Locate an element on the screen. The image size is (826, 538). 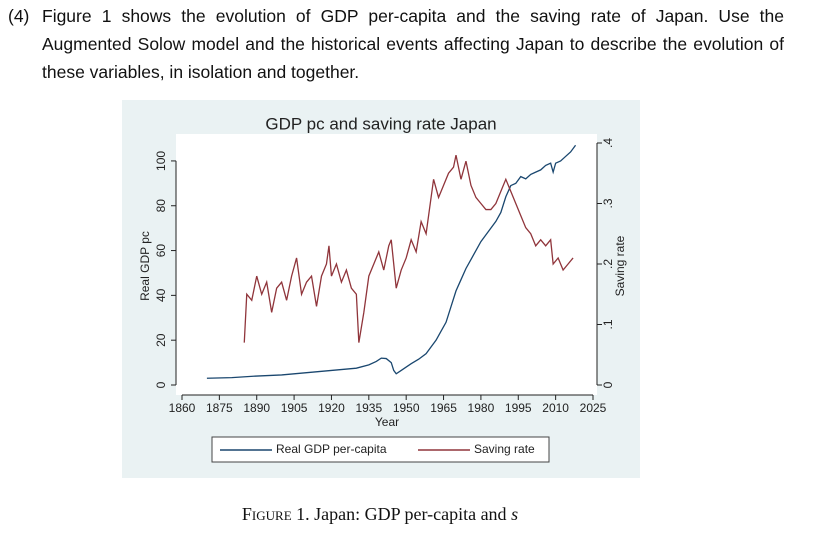
x-tick-label: 1905 is located at coordinates (294, 408).